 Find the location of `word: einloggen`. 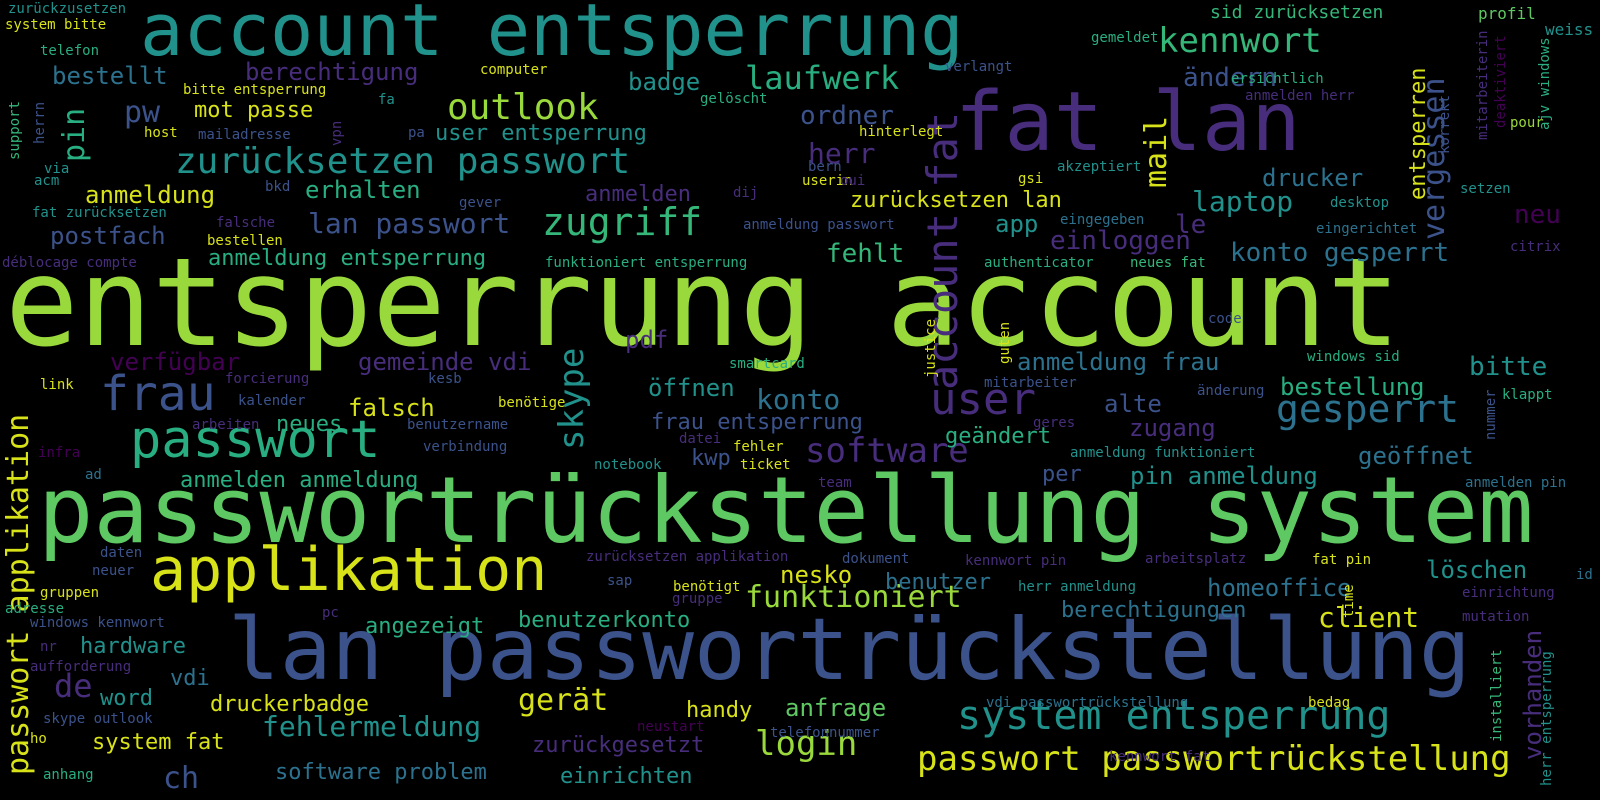

word: einloggen is located at coordinates (1120, 241).